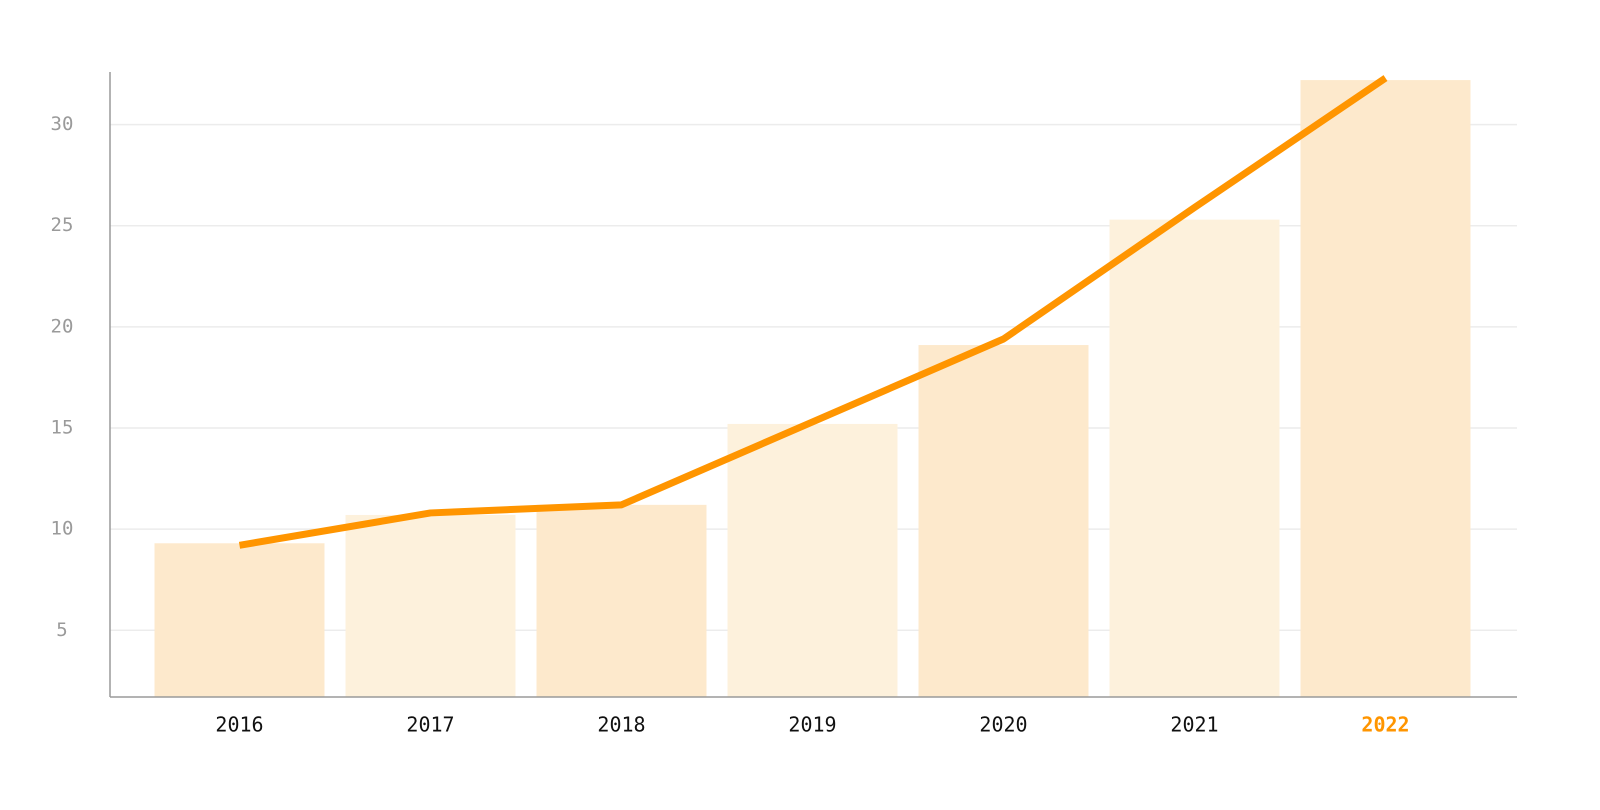  Describe the element at coordinates (621, 725) in the screenshot. I see `x-tick-label: 2018` at that location.